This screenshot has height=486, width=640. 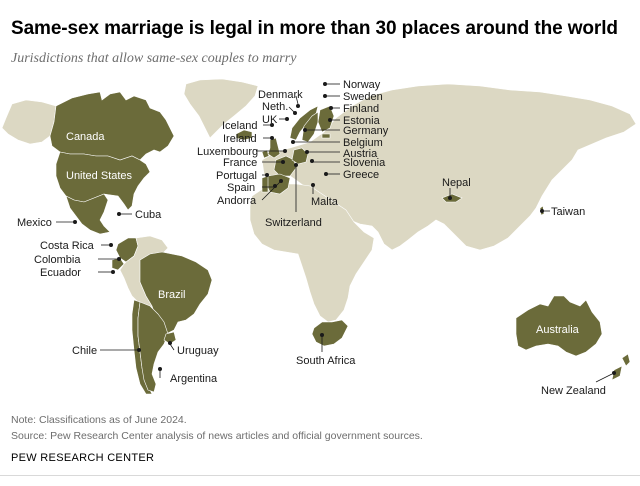 I want to click on label-spain: Spain, so click(x=241, y=188).